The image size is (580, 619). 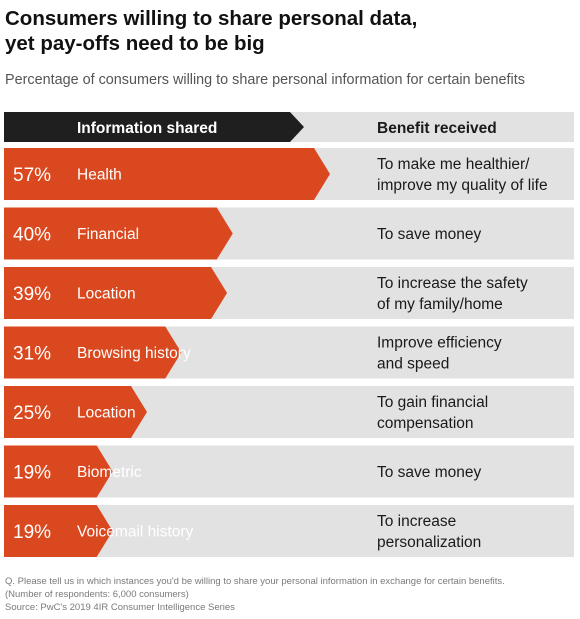 What do you see at coordinates (32, 294) in the screenshot?
I see `bar-value-label: 39%` at bounding box center [32, 294].